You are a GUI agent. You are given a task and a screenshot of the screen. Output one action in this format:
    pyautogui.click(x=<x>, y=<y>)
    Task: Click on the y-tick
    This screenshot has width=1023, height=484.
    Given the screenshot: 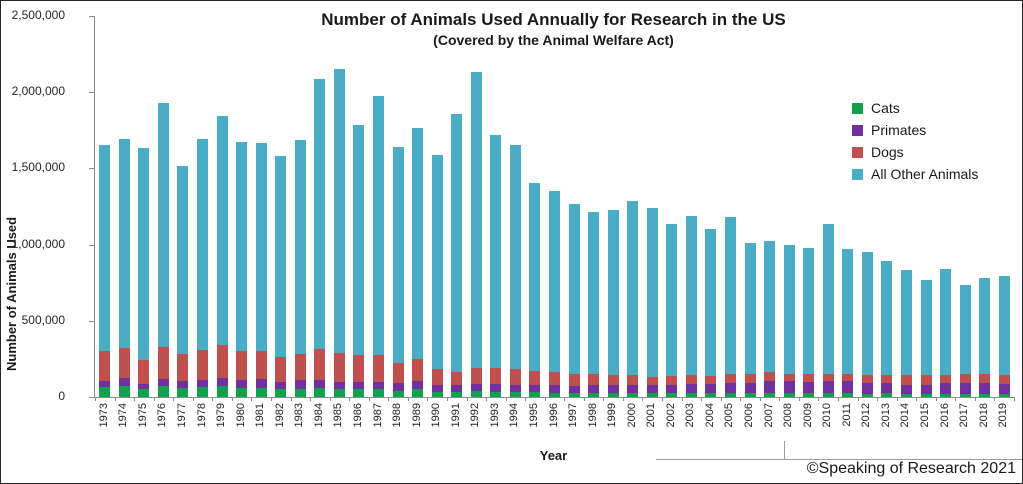 What is the action you would take?
    pyautogui.click(x=91, y=321)
    